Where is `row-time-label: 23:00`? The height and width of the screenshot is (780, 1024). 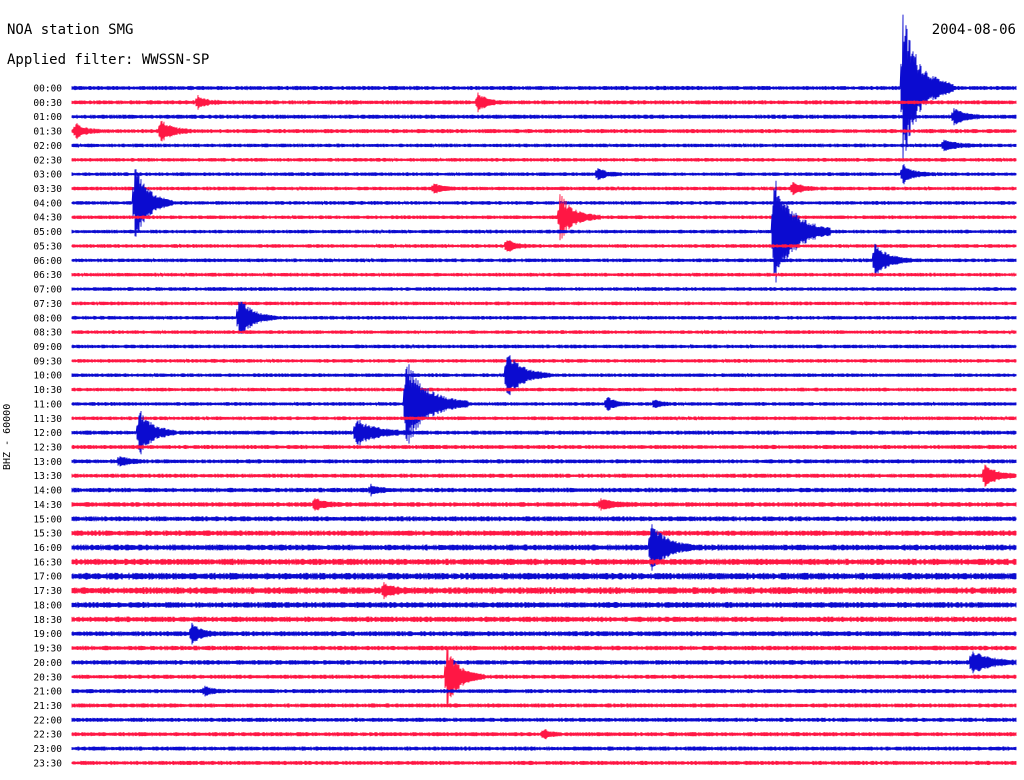 row-time-label: 23:00 is located at coordinates (47, 749).